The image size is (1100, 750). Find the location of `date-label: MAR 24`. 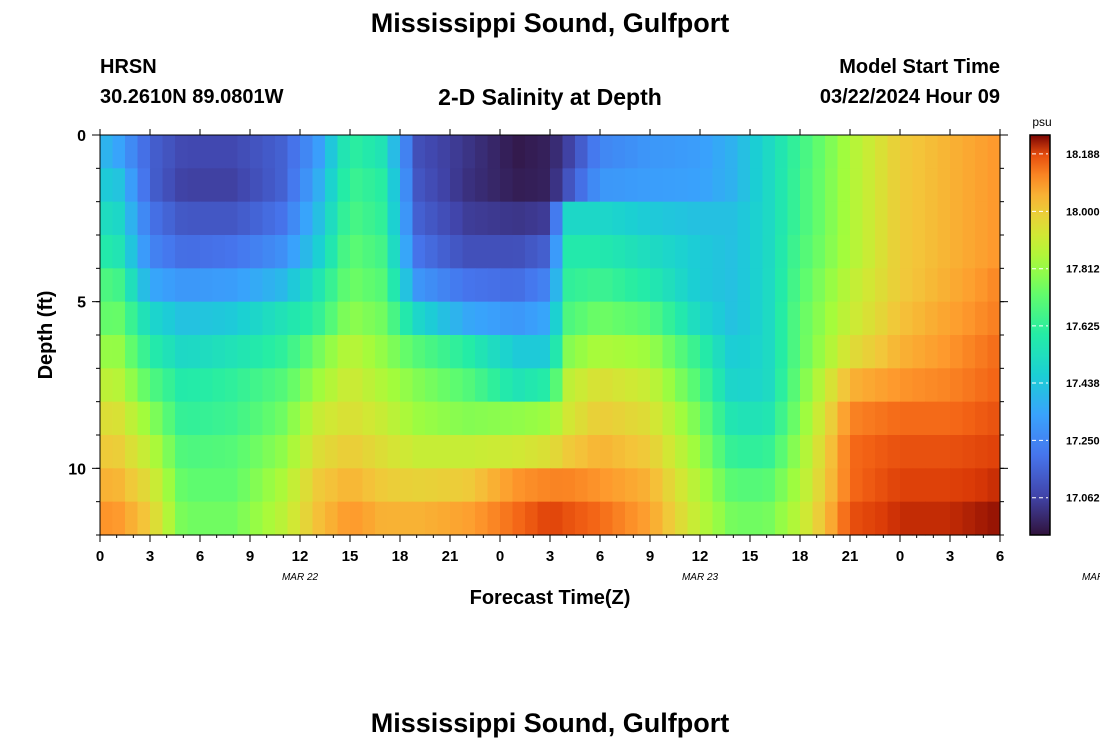

date-label: MAR 24 is located at coordinates (1091, 577).